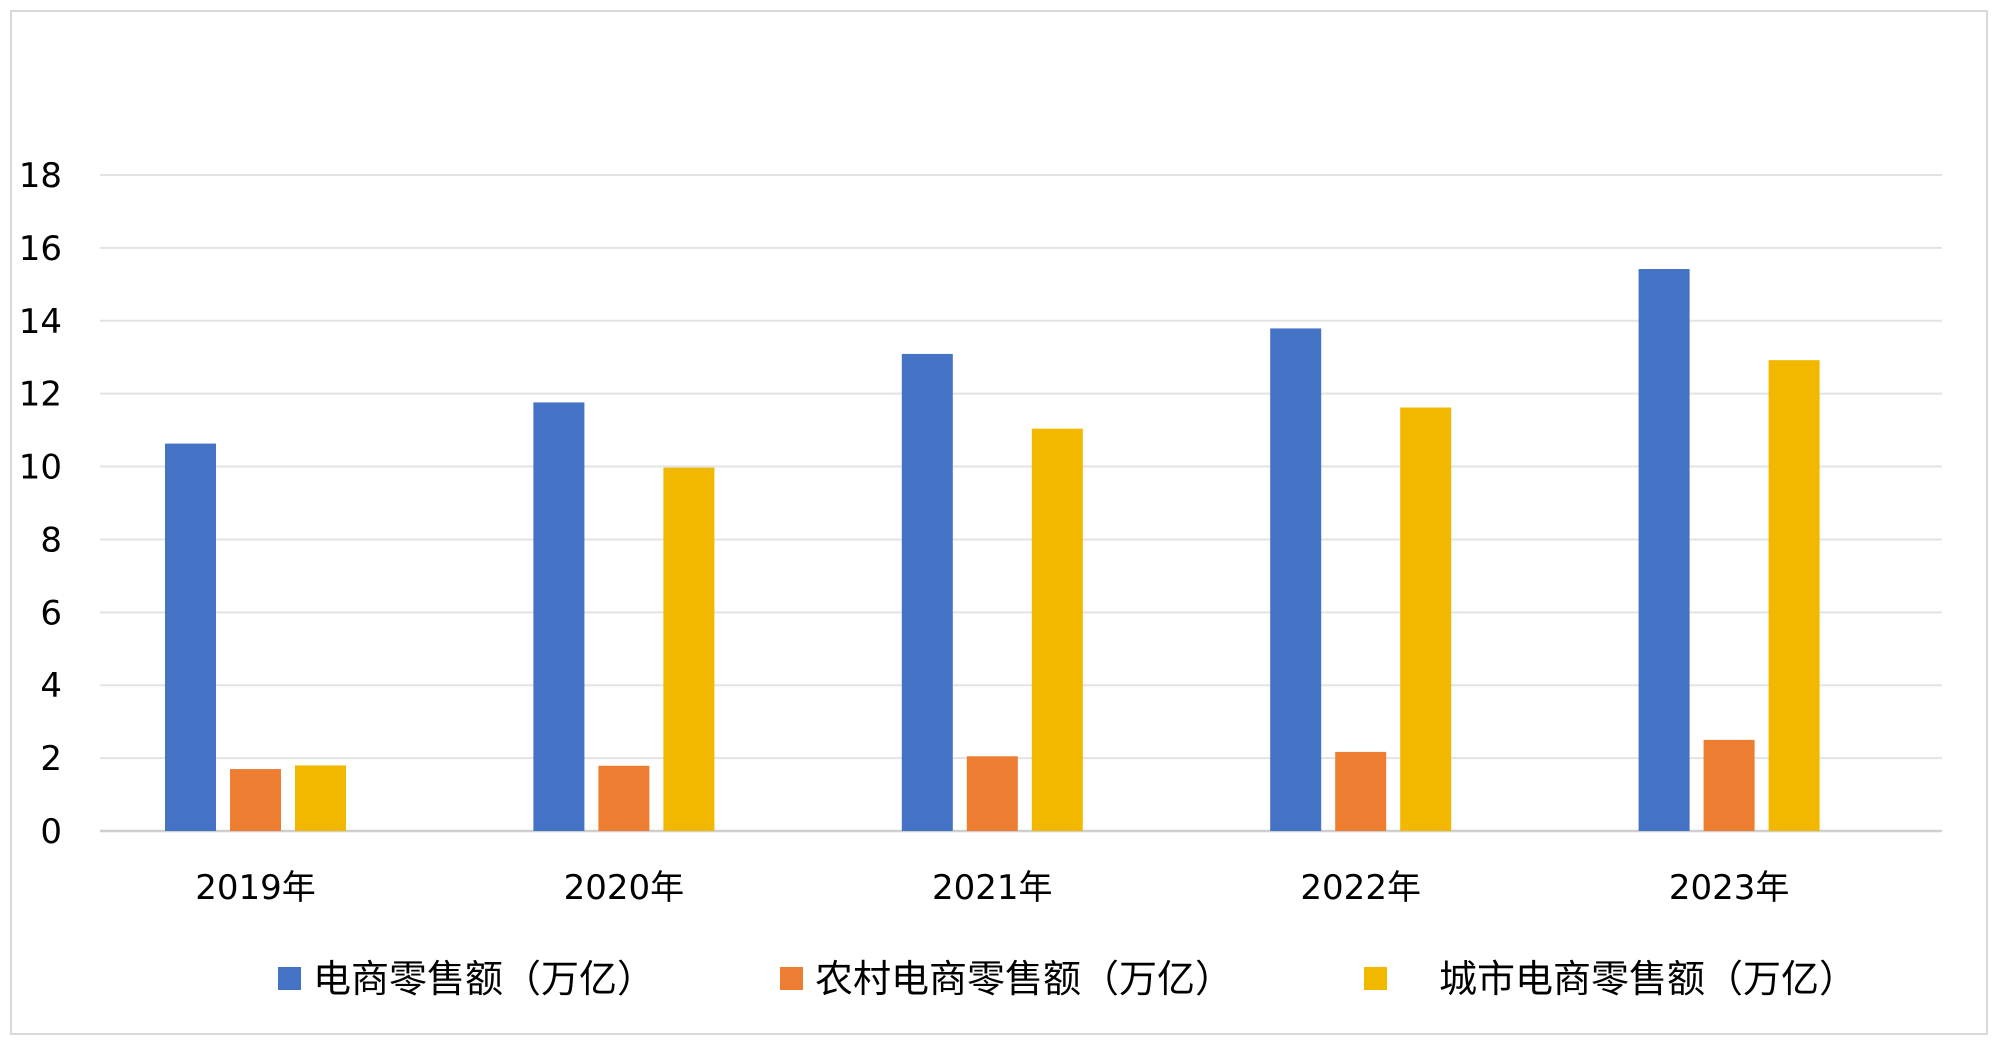 The width and height of the screenshot is (2000, 1047). Describe the element at coordinates (255, 800) in the screenshot. I see `bar-2-2019年` at that location.